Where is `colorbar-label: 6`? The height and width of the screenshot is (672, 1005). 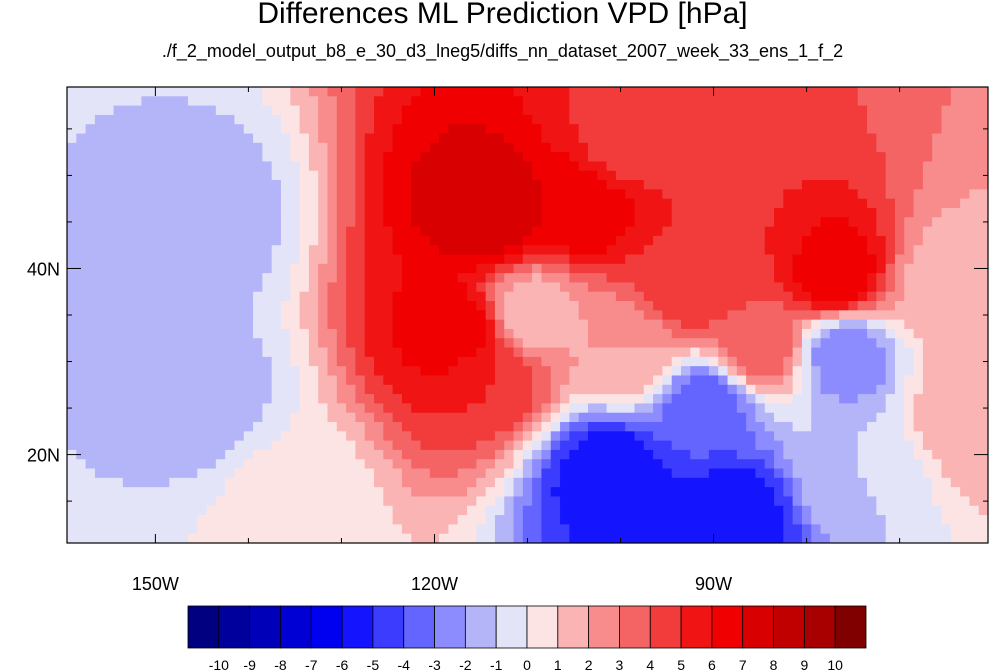 colorbar-label: 6 is located at coordinates (712, 664).